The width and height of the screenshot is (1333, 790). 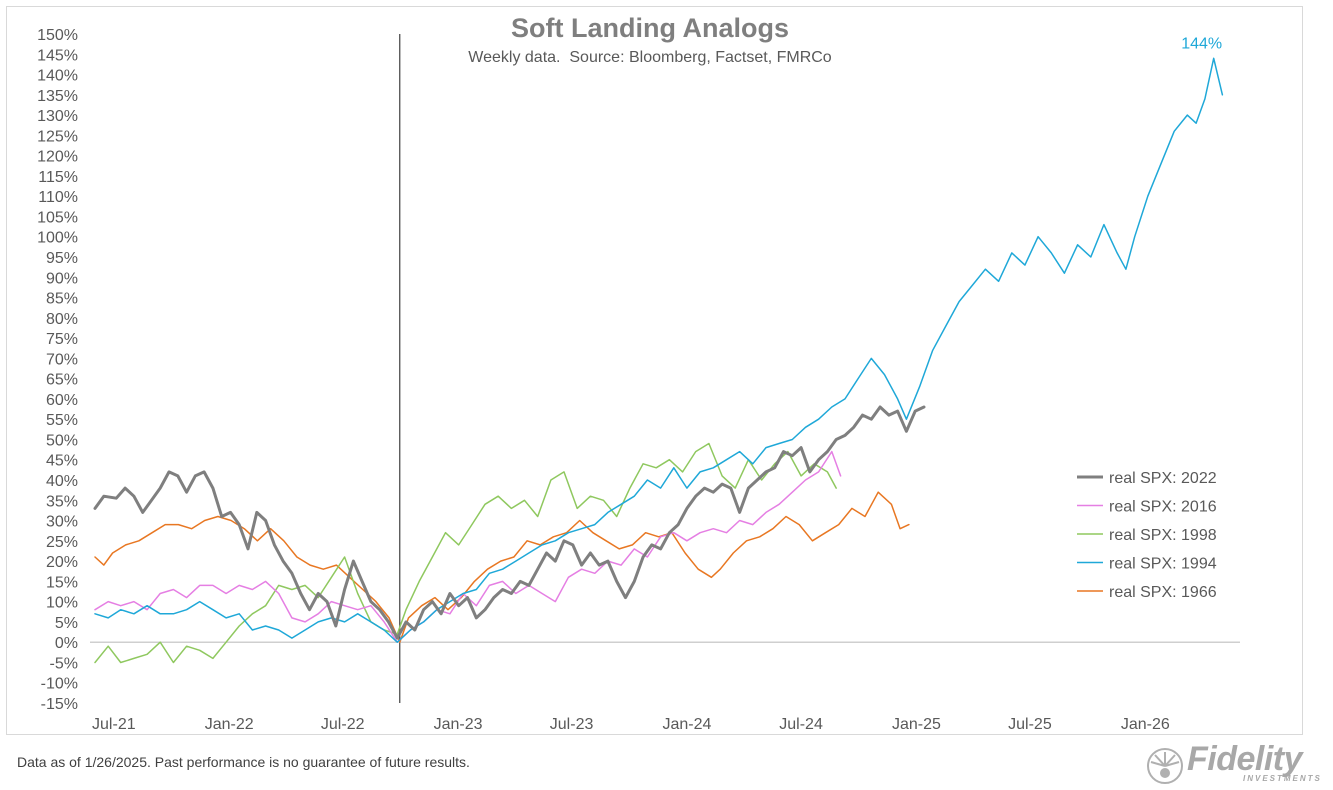 What do you see at coordinates (57, 136) in the screenshot?
I see `y-tick-label: 125%` at bounding box center [57, 136].